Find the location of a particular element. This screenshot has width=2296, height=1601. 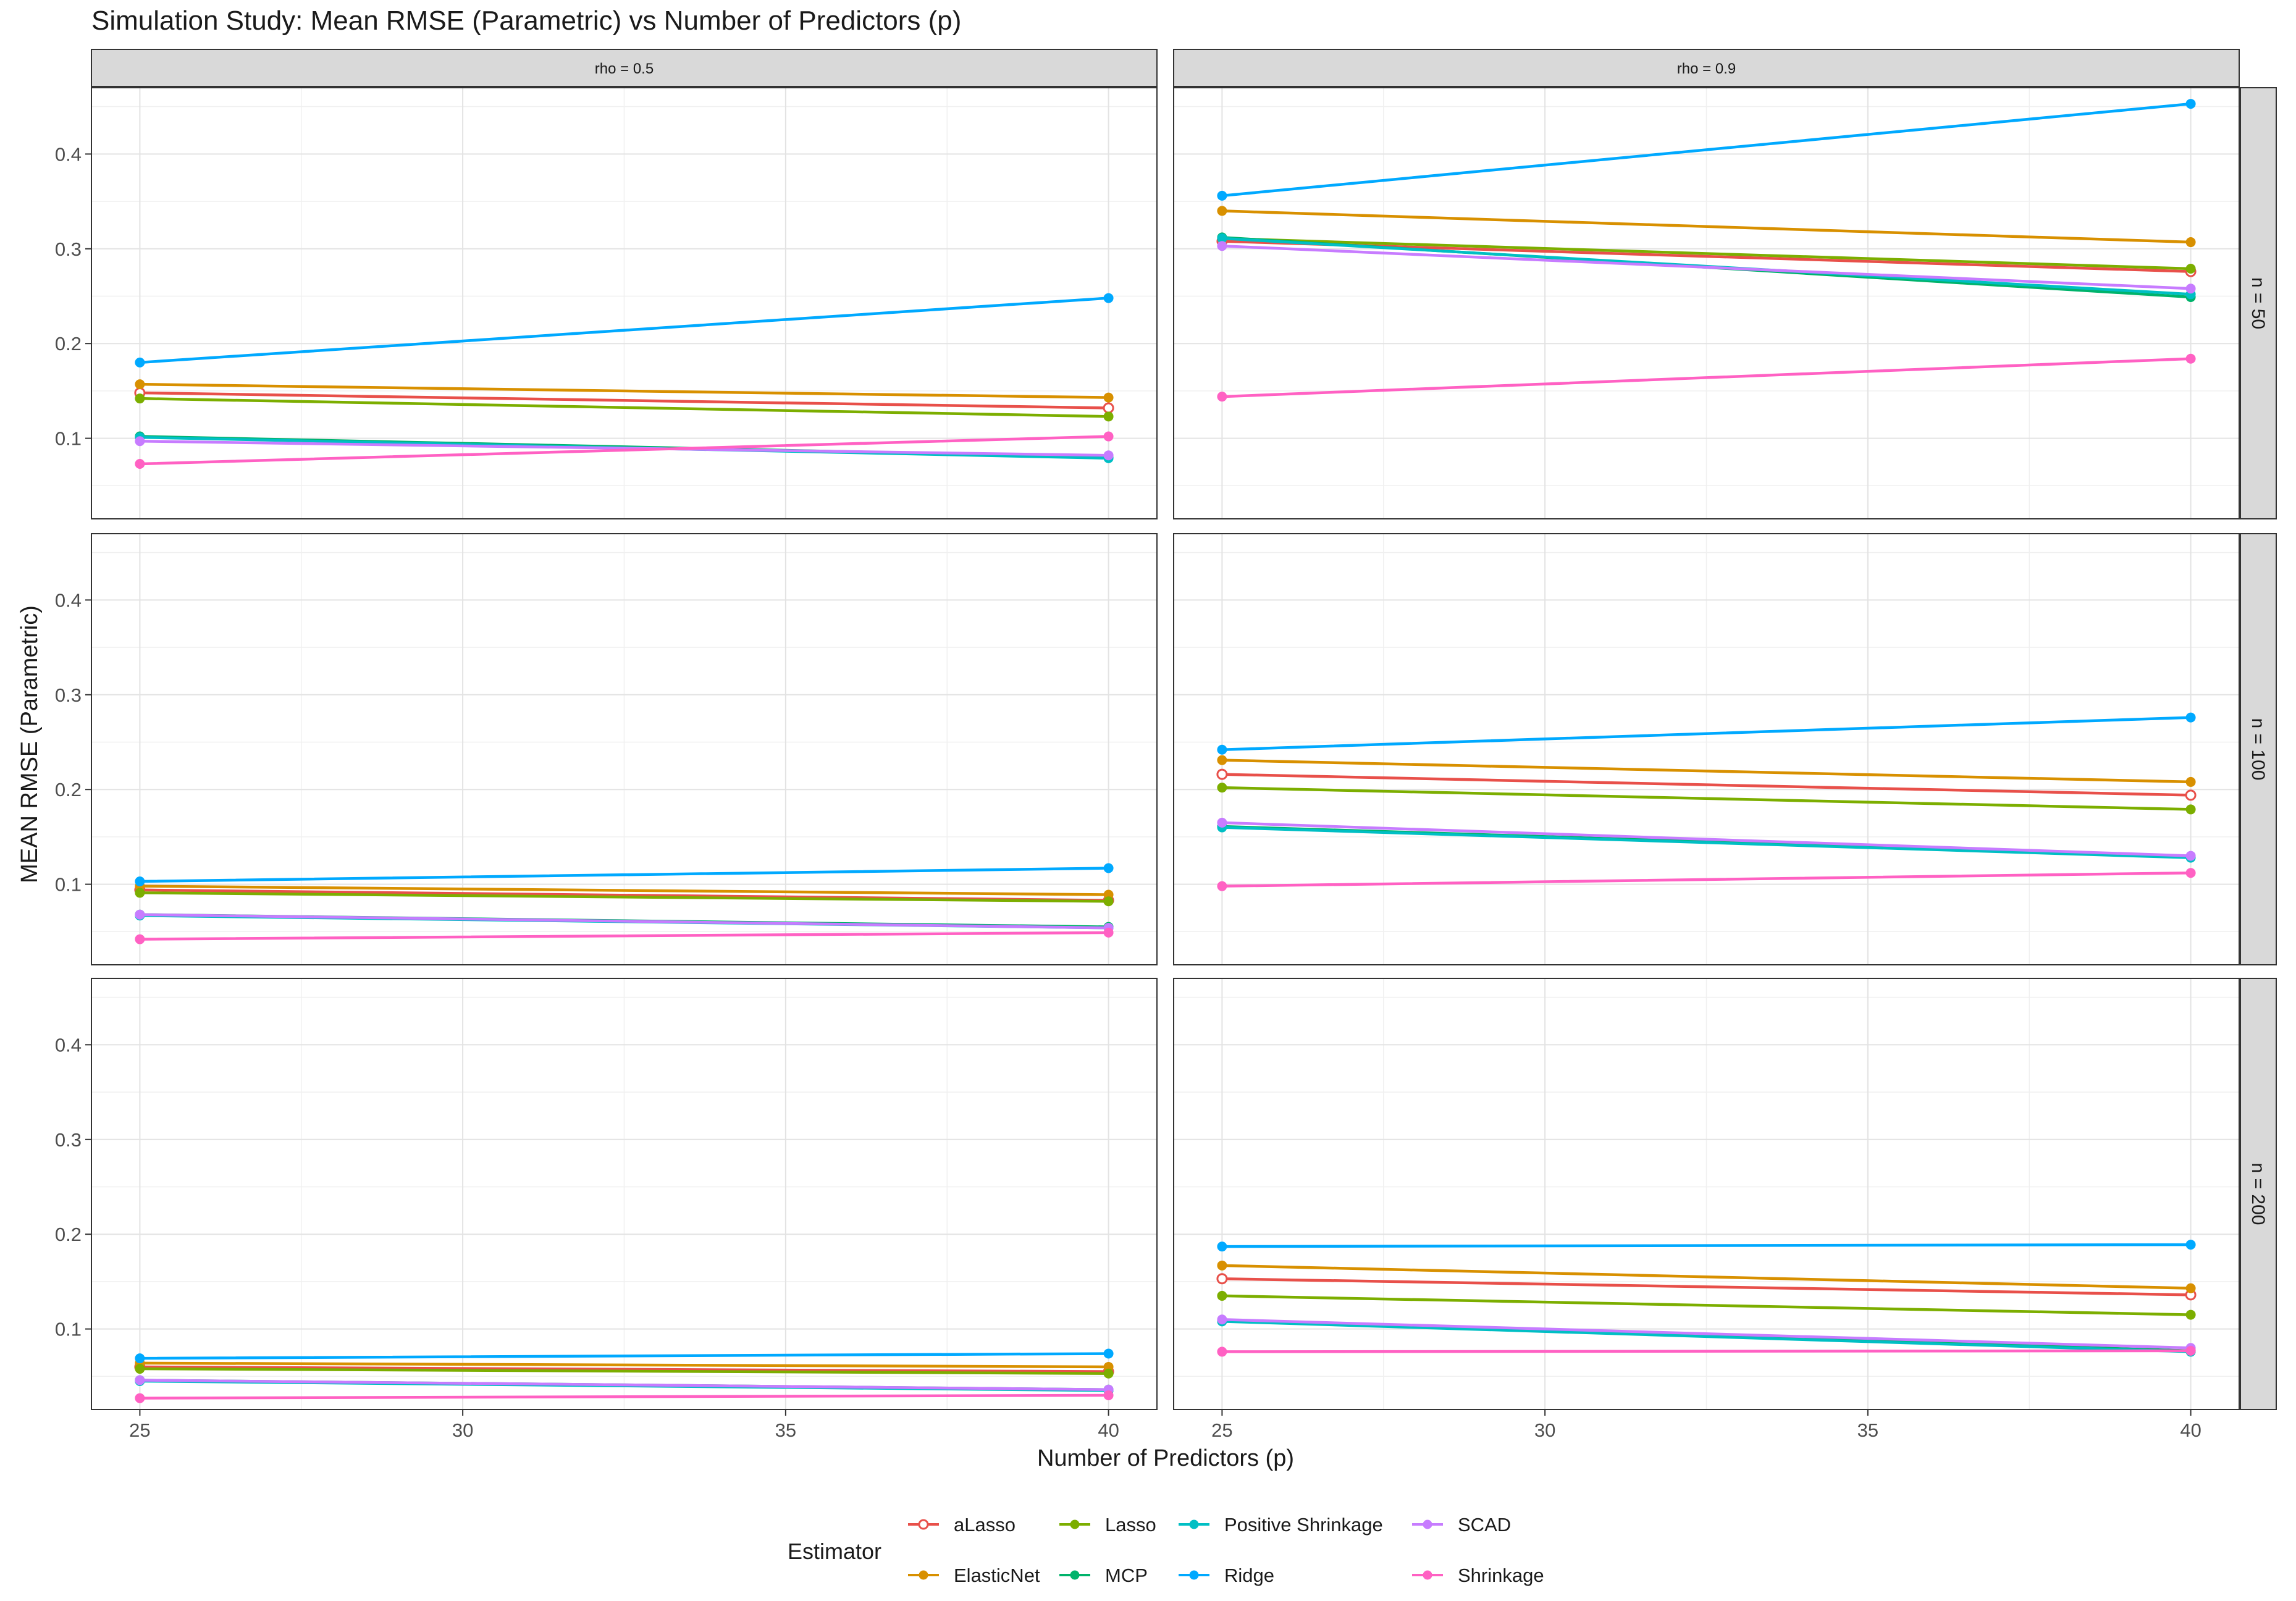

x-tick-label: 30 is located at coordinates (462, 1430).